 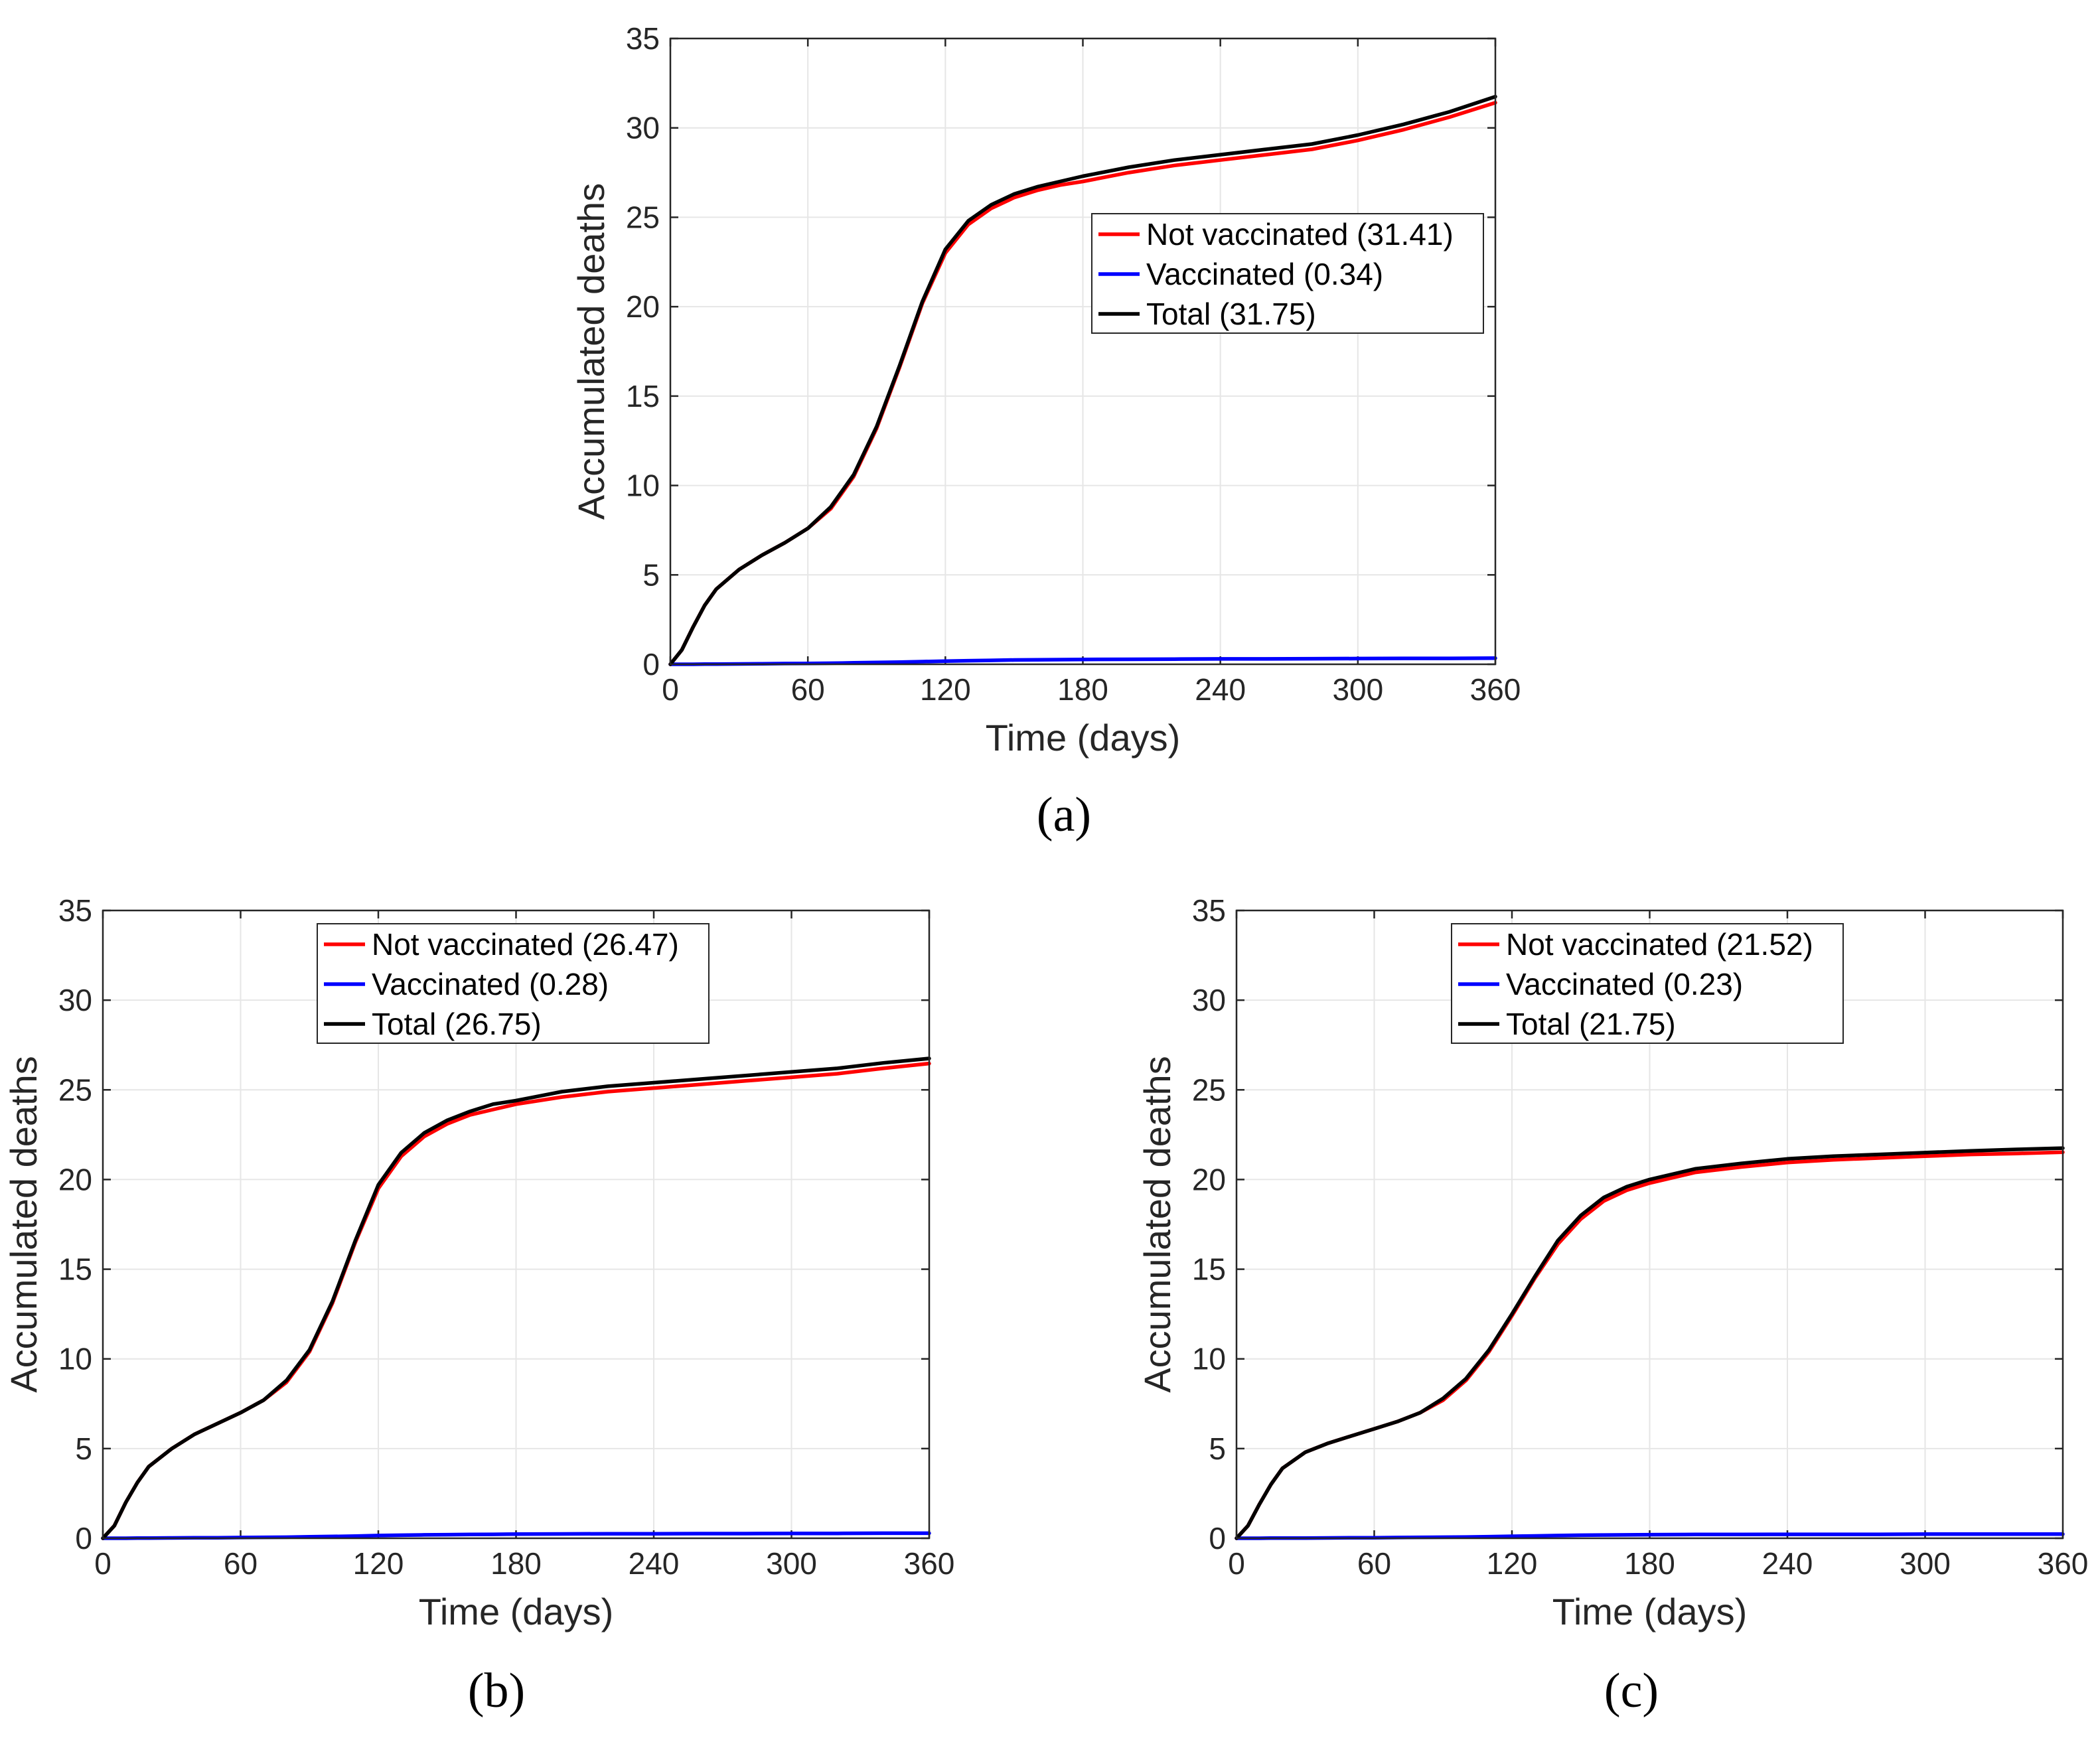 I want to click on y-tick-label-b: 0, so click(x=83, y=1538).